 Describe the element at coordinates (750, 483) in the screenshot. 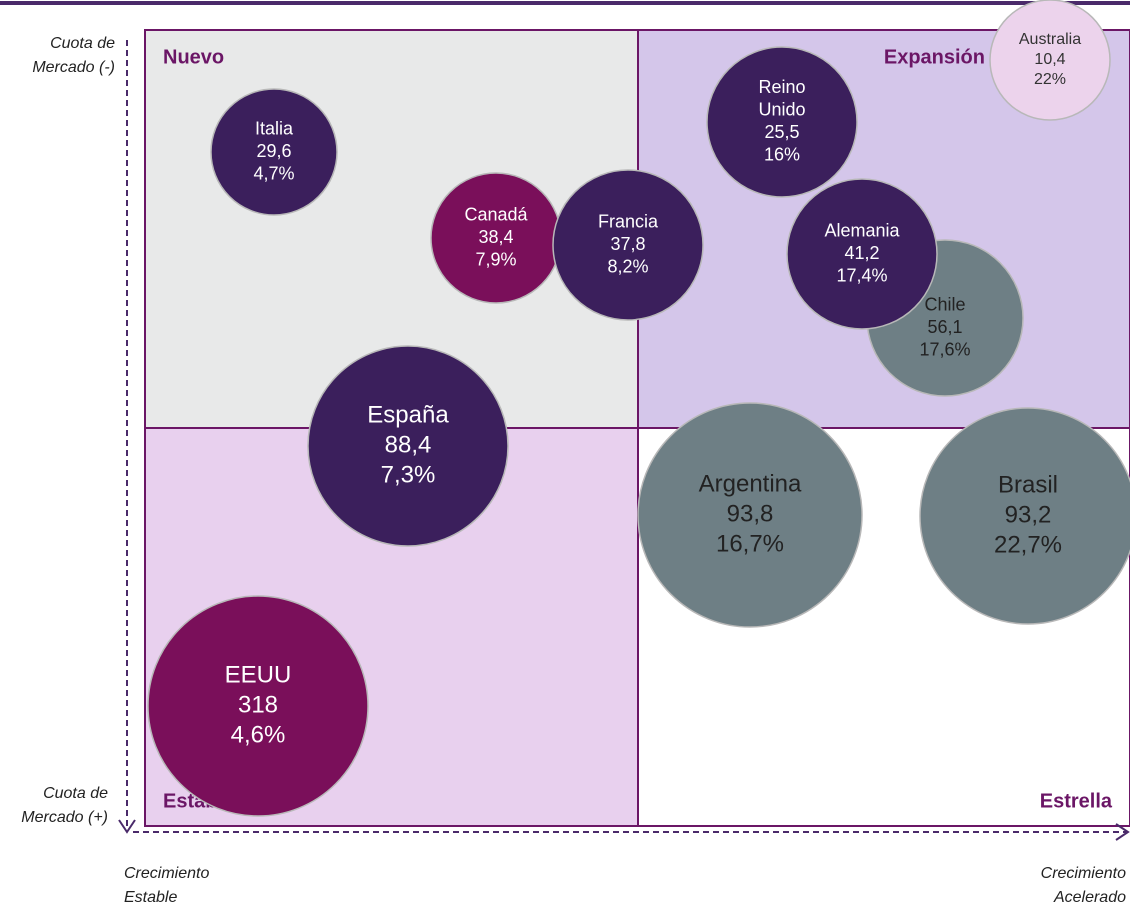

I see `bubble-label: Argentina` at that location.